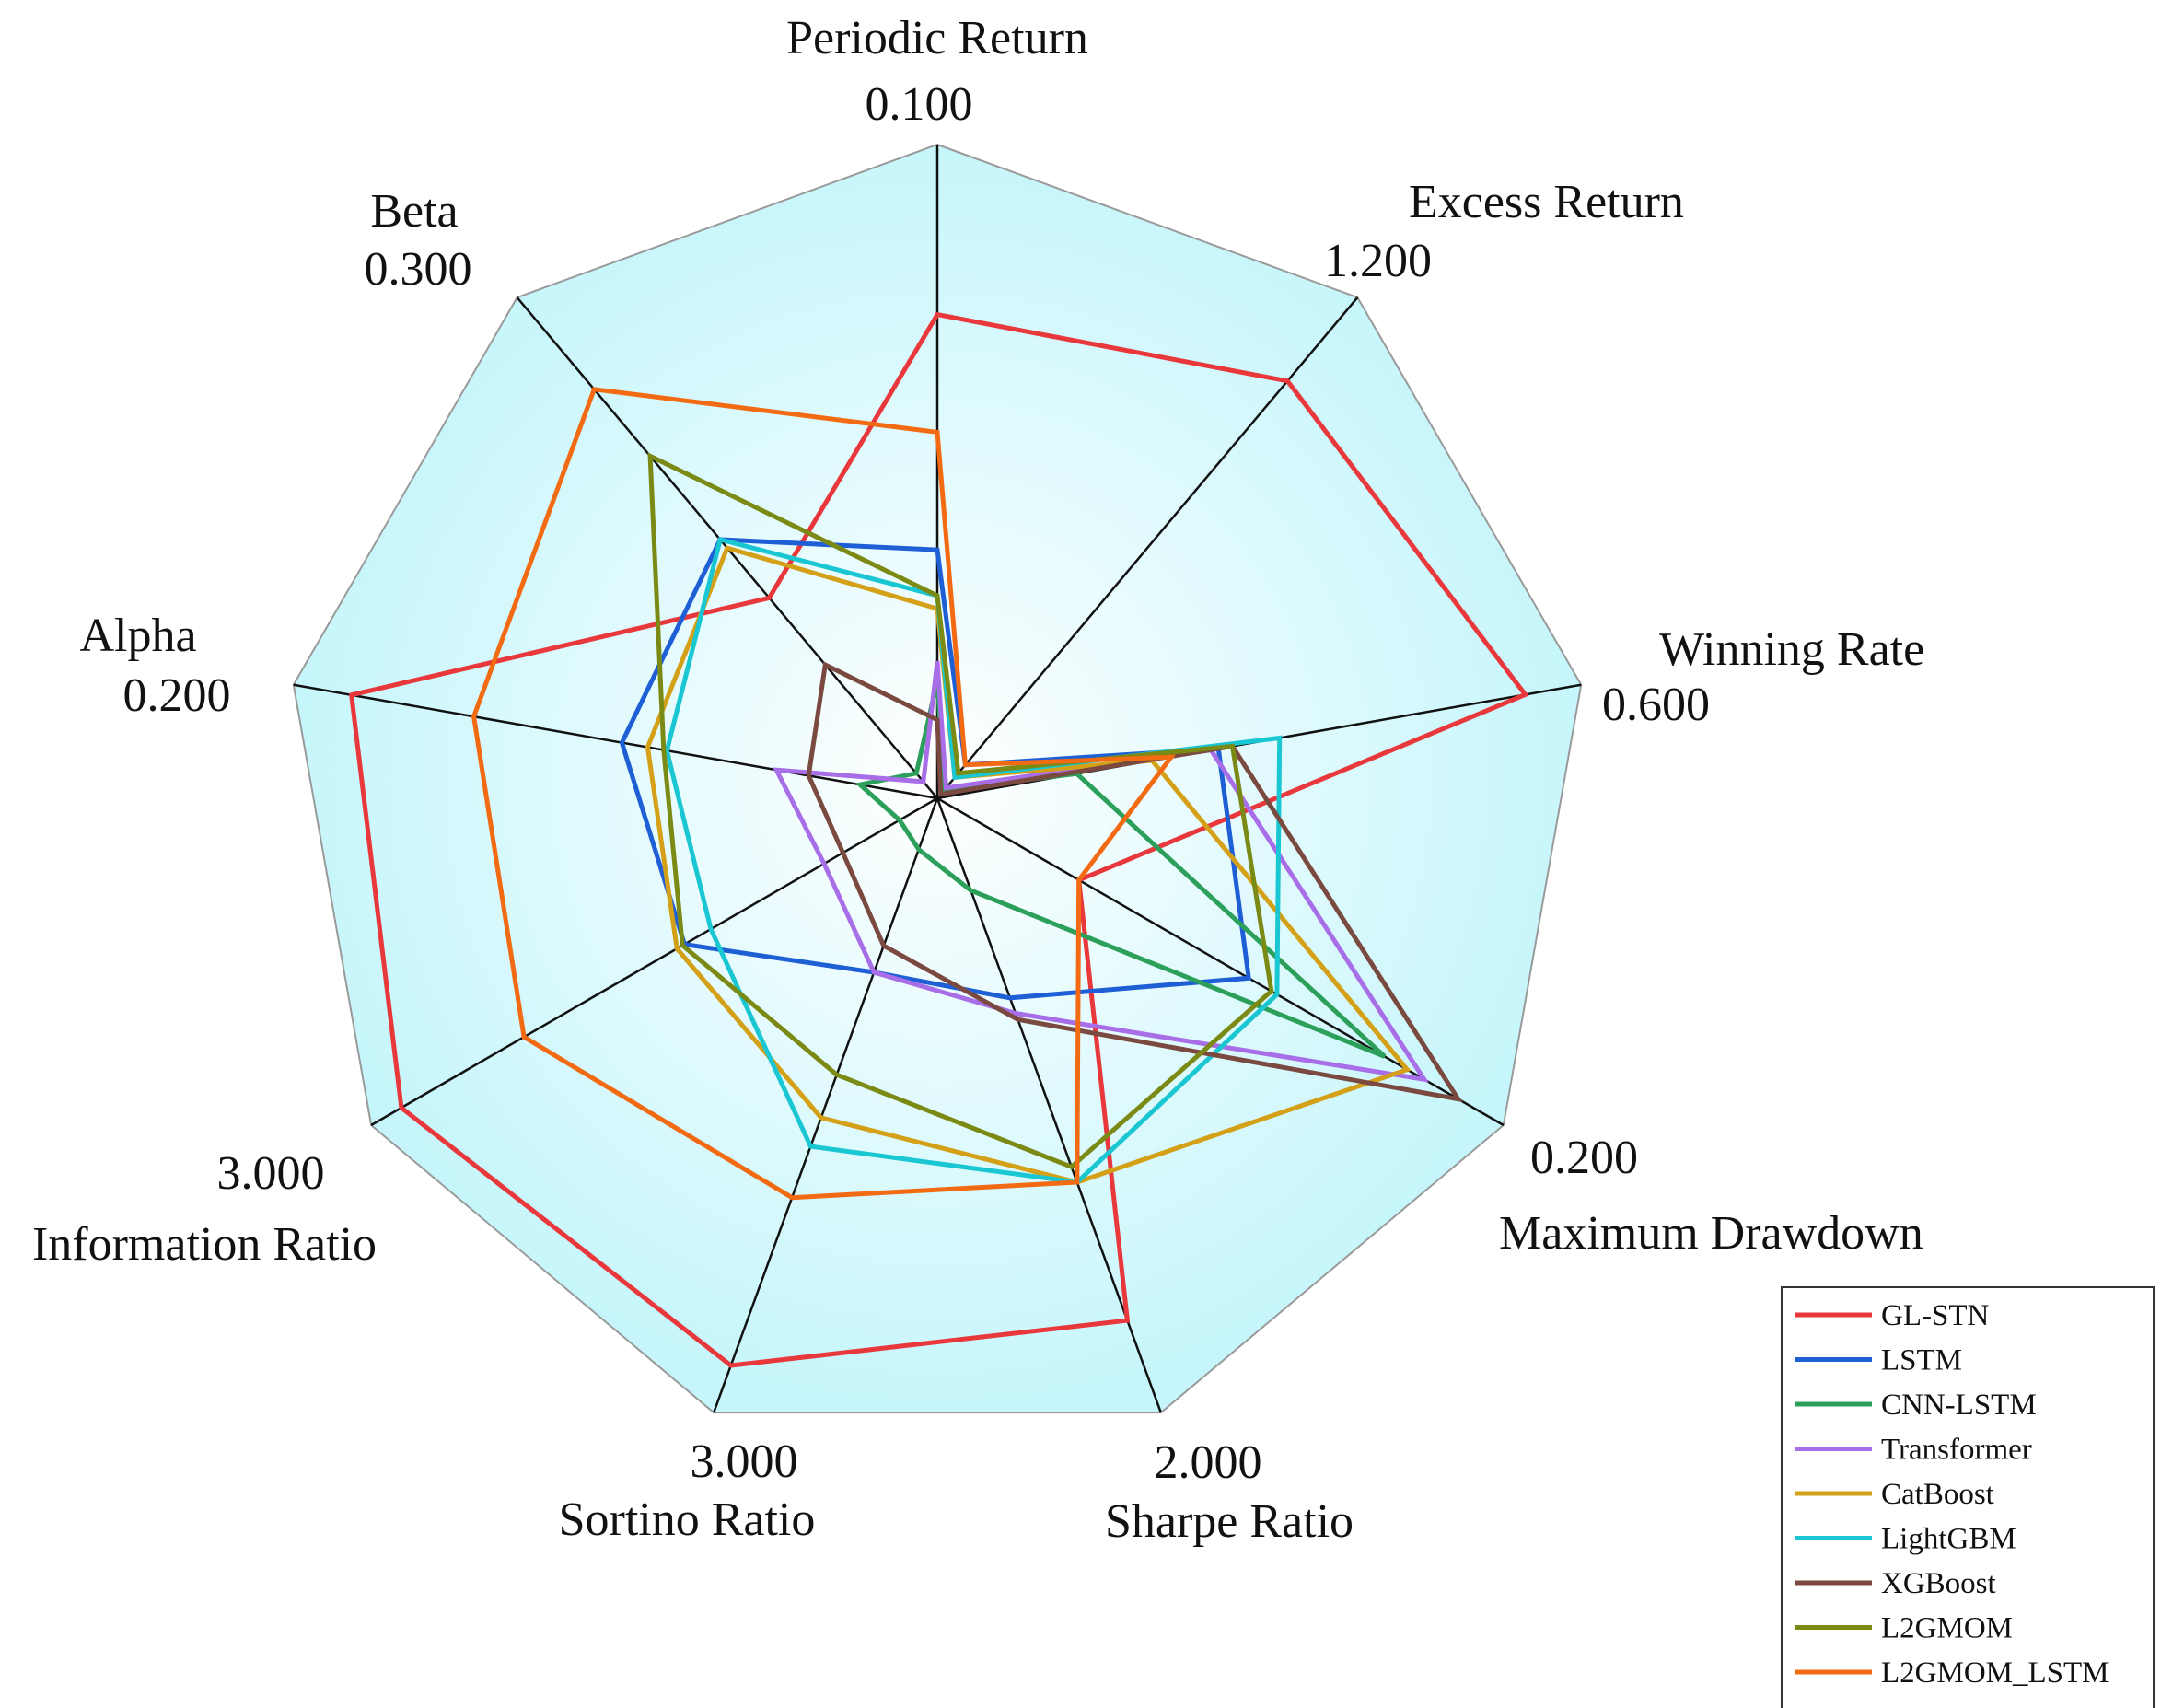 The image size is (2161, 1708). What do you see at coordinates (1935, 1315) in the screenshot?
I see `legend-label-gl-stn: GL-STN` at bounding box center [1935, 1315].